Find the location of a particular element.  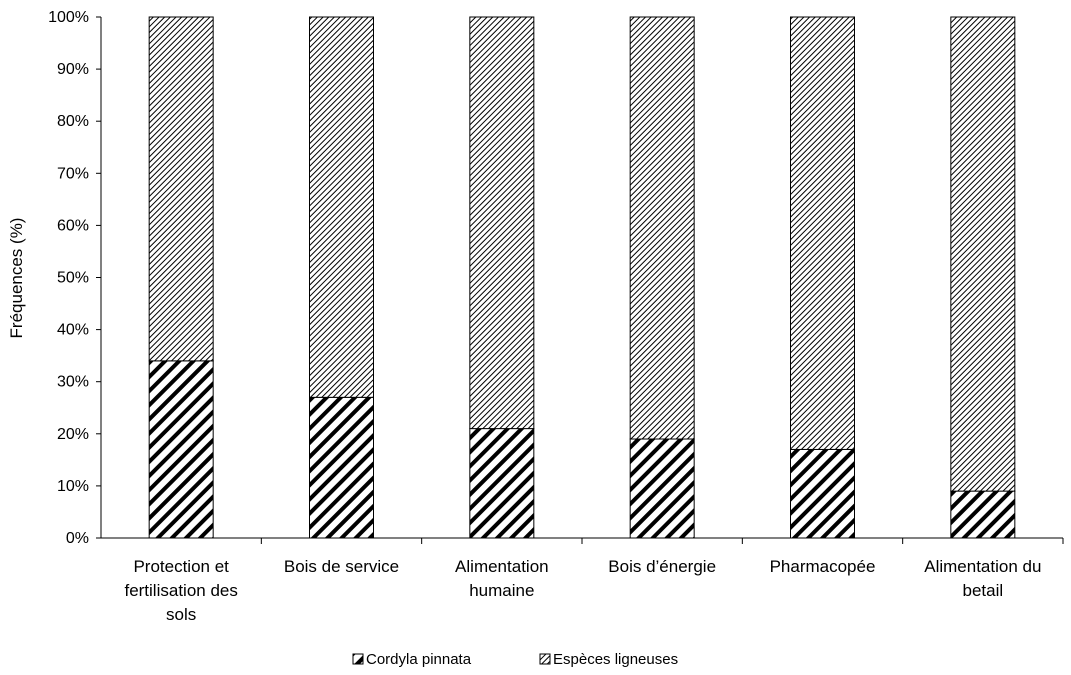

y-tick-label: 90% is located at coordinates (73, 69).